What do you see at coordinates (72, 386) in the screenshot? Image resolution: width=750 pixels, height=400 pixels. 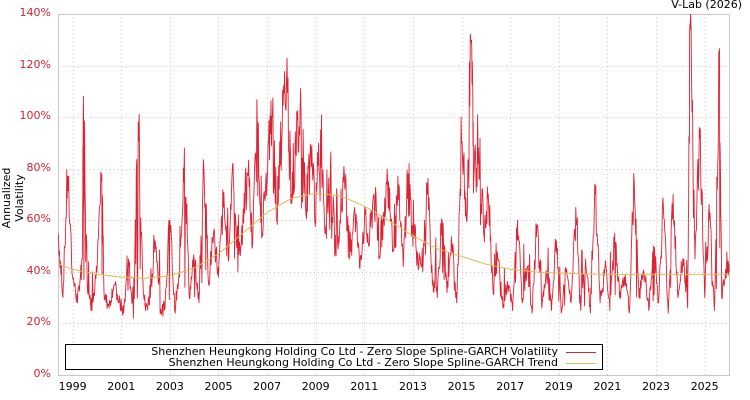 I see `x-tick-label: 1999` at bounding box center [72, 386].